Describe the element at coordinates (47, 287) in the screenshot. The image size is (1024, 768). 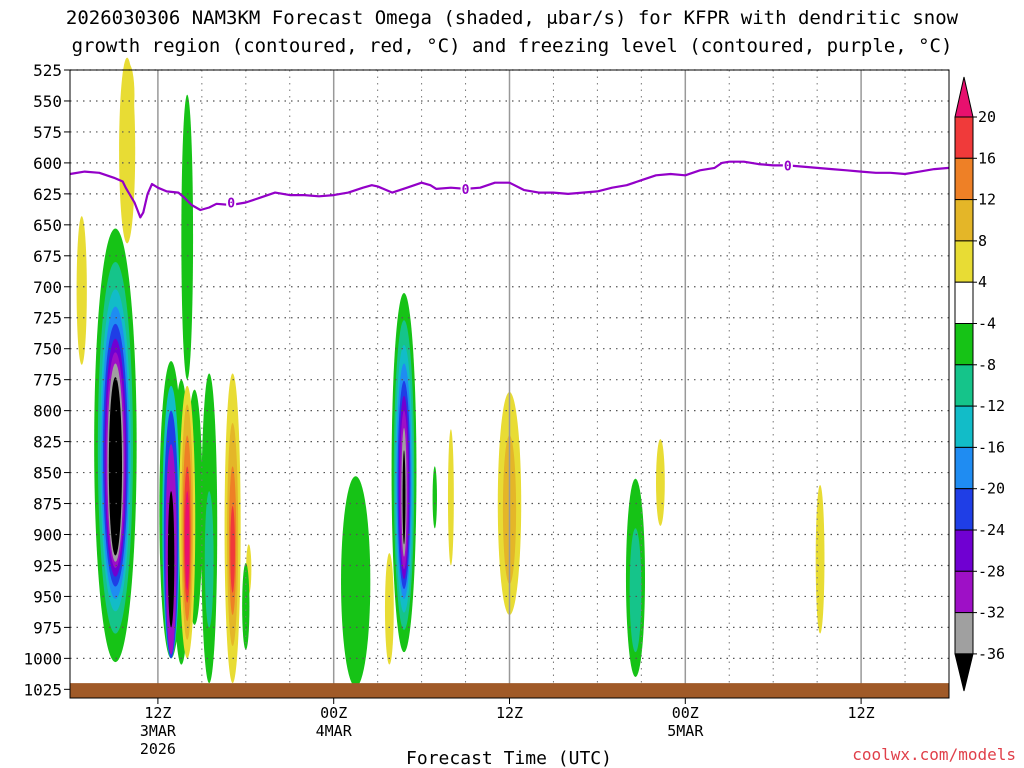
I see `y-tick-label: 700` at that location.